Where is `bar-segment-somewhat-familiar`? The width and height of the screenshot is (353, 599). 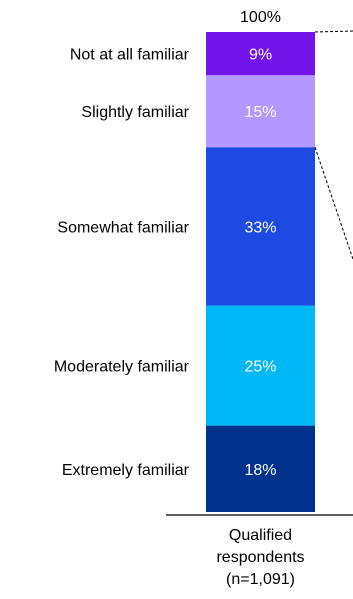
bar-segment-somewhat-familiar is located at coordinates (260, 226).